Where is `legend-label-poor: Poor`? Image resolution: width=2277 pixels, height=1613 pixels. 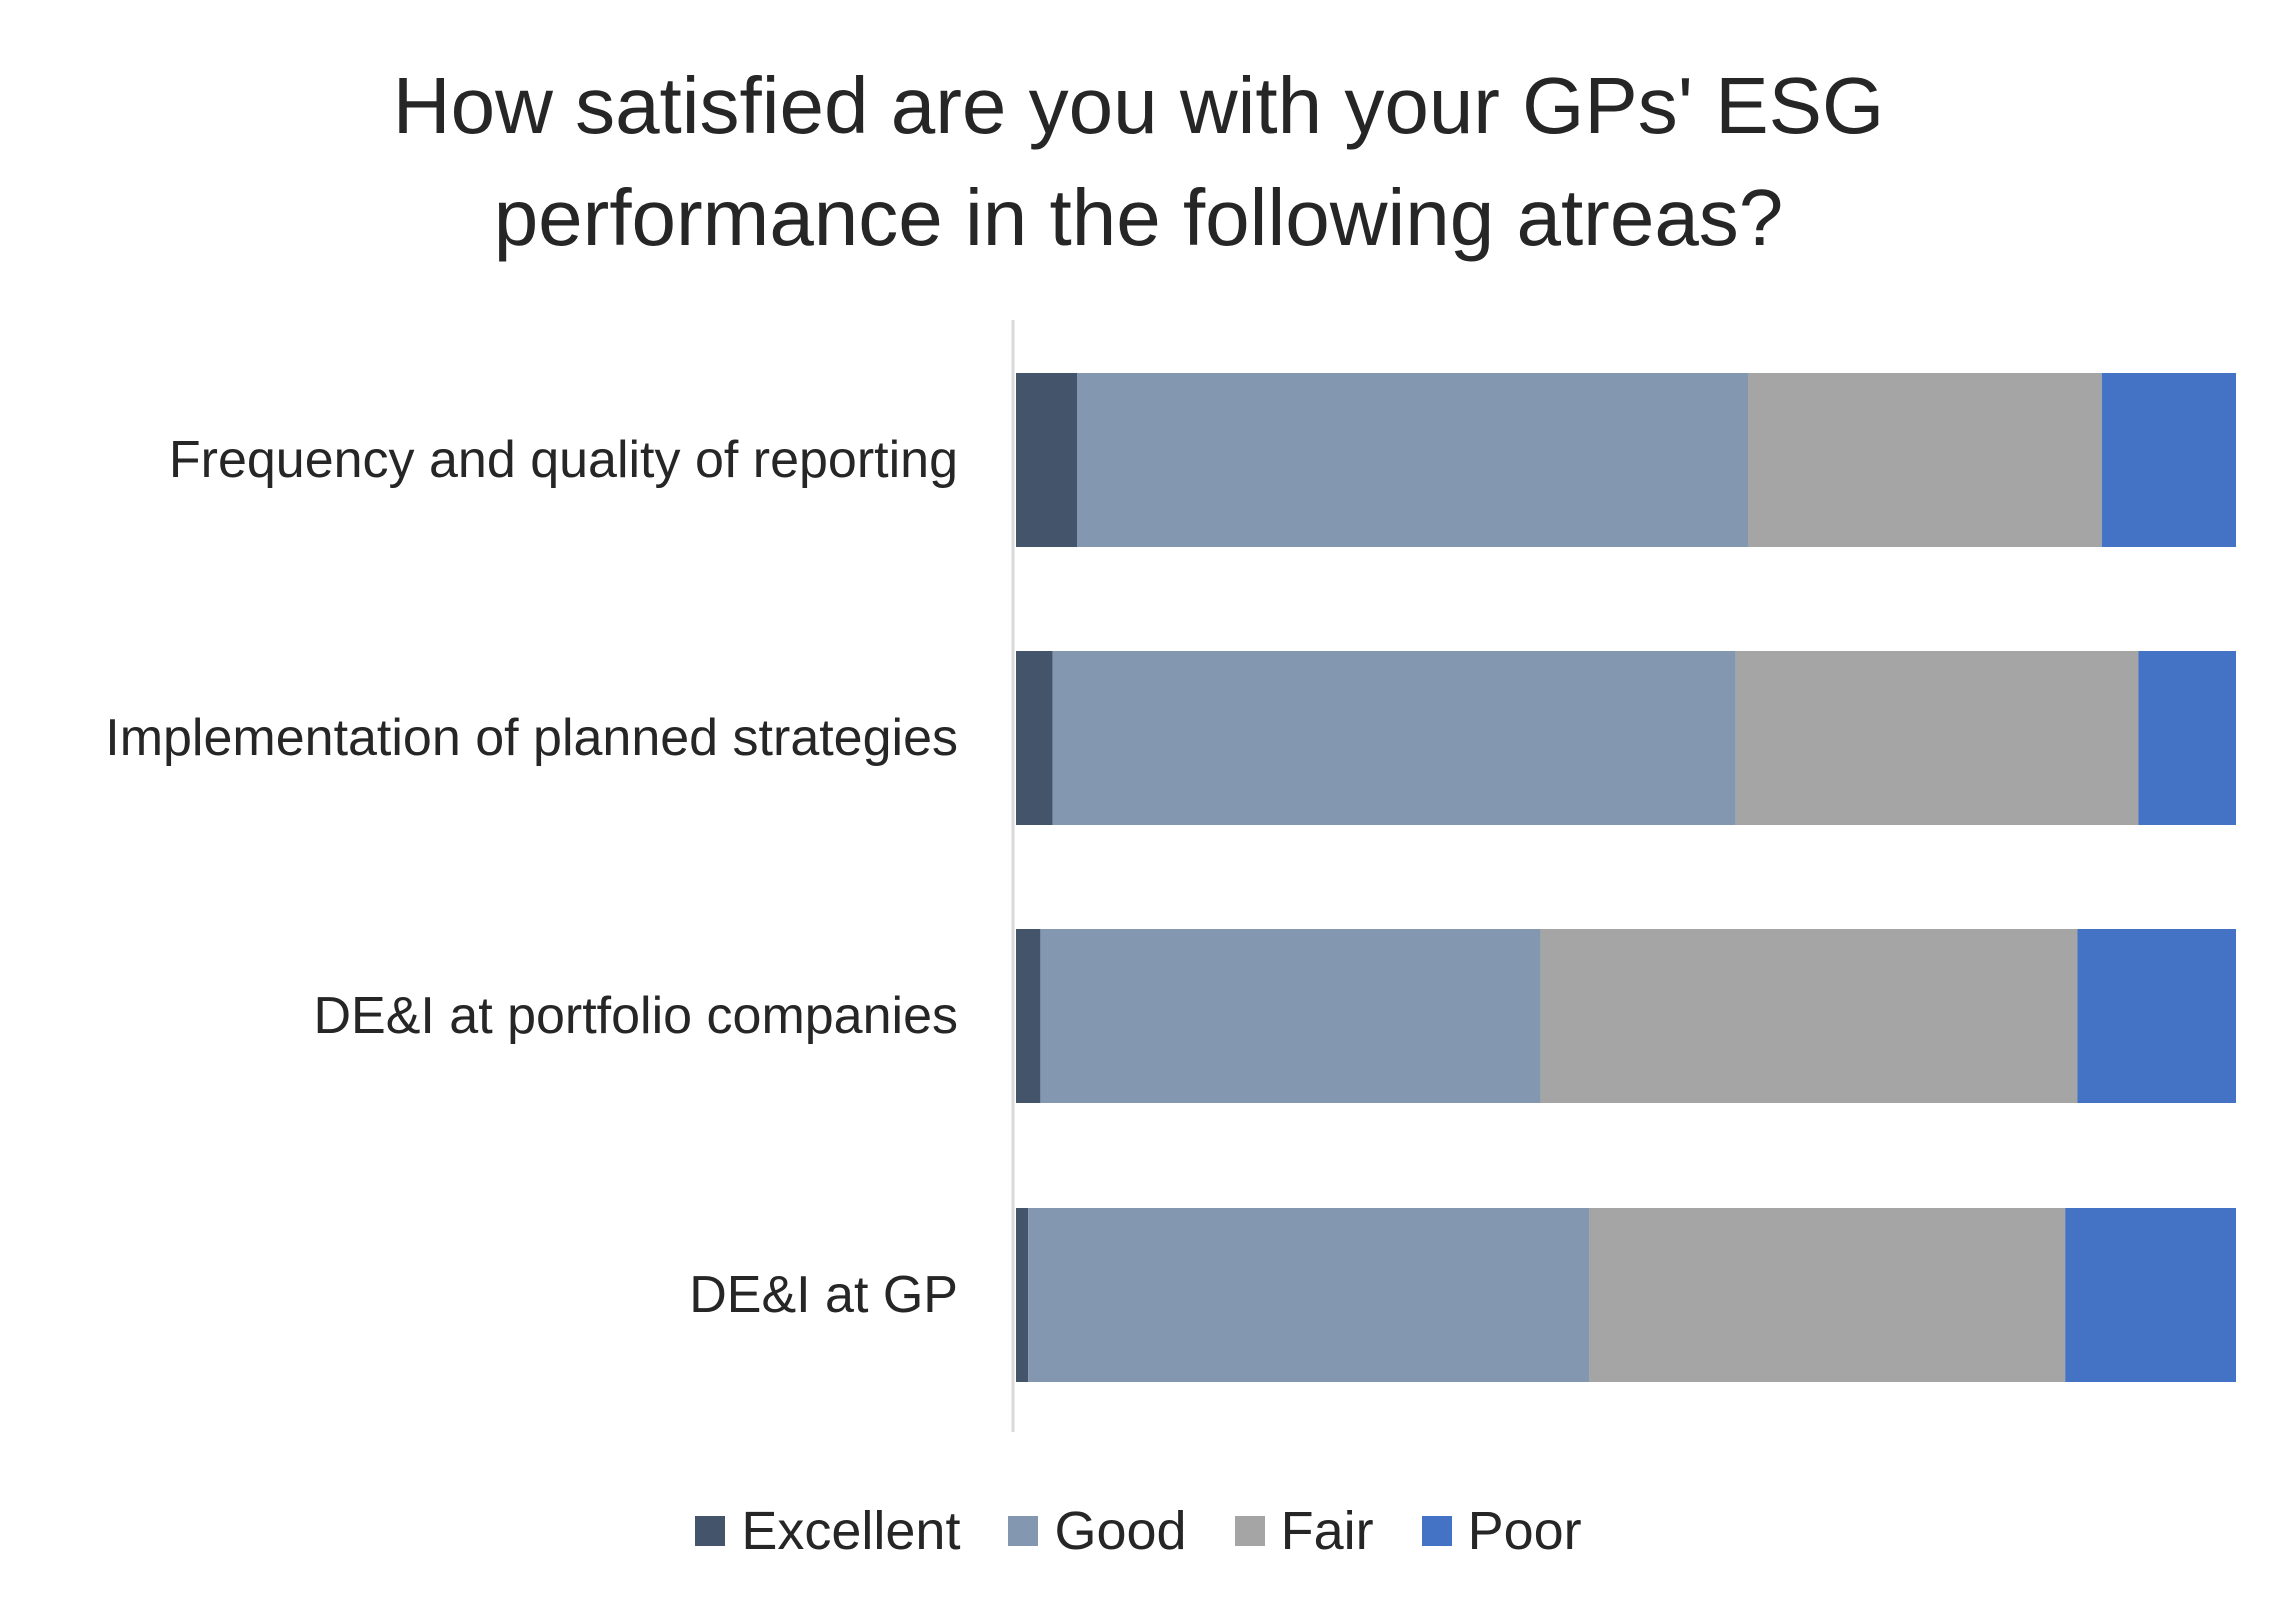 legend-label-poor: Poor is located at coordinates (1524, 1531).